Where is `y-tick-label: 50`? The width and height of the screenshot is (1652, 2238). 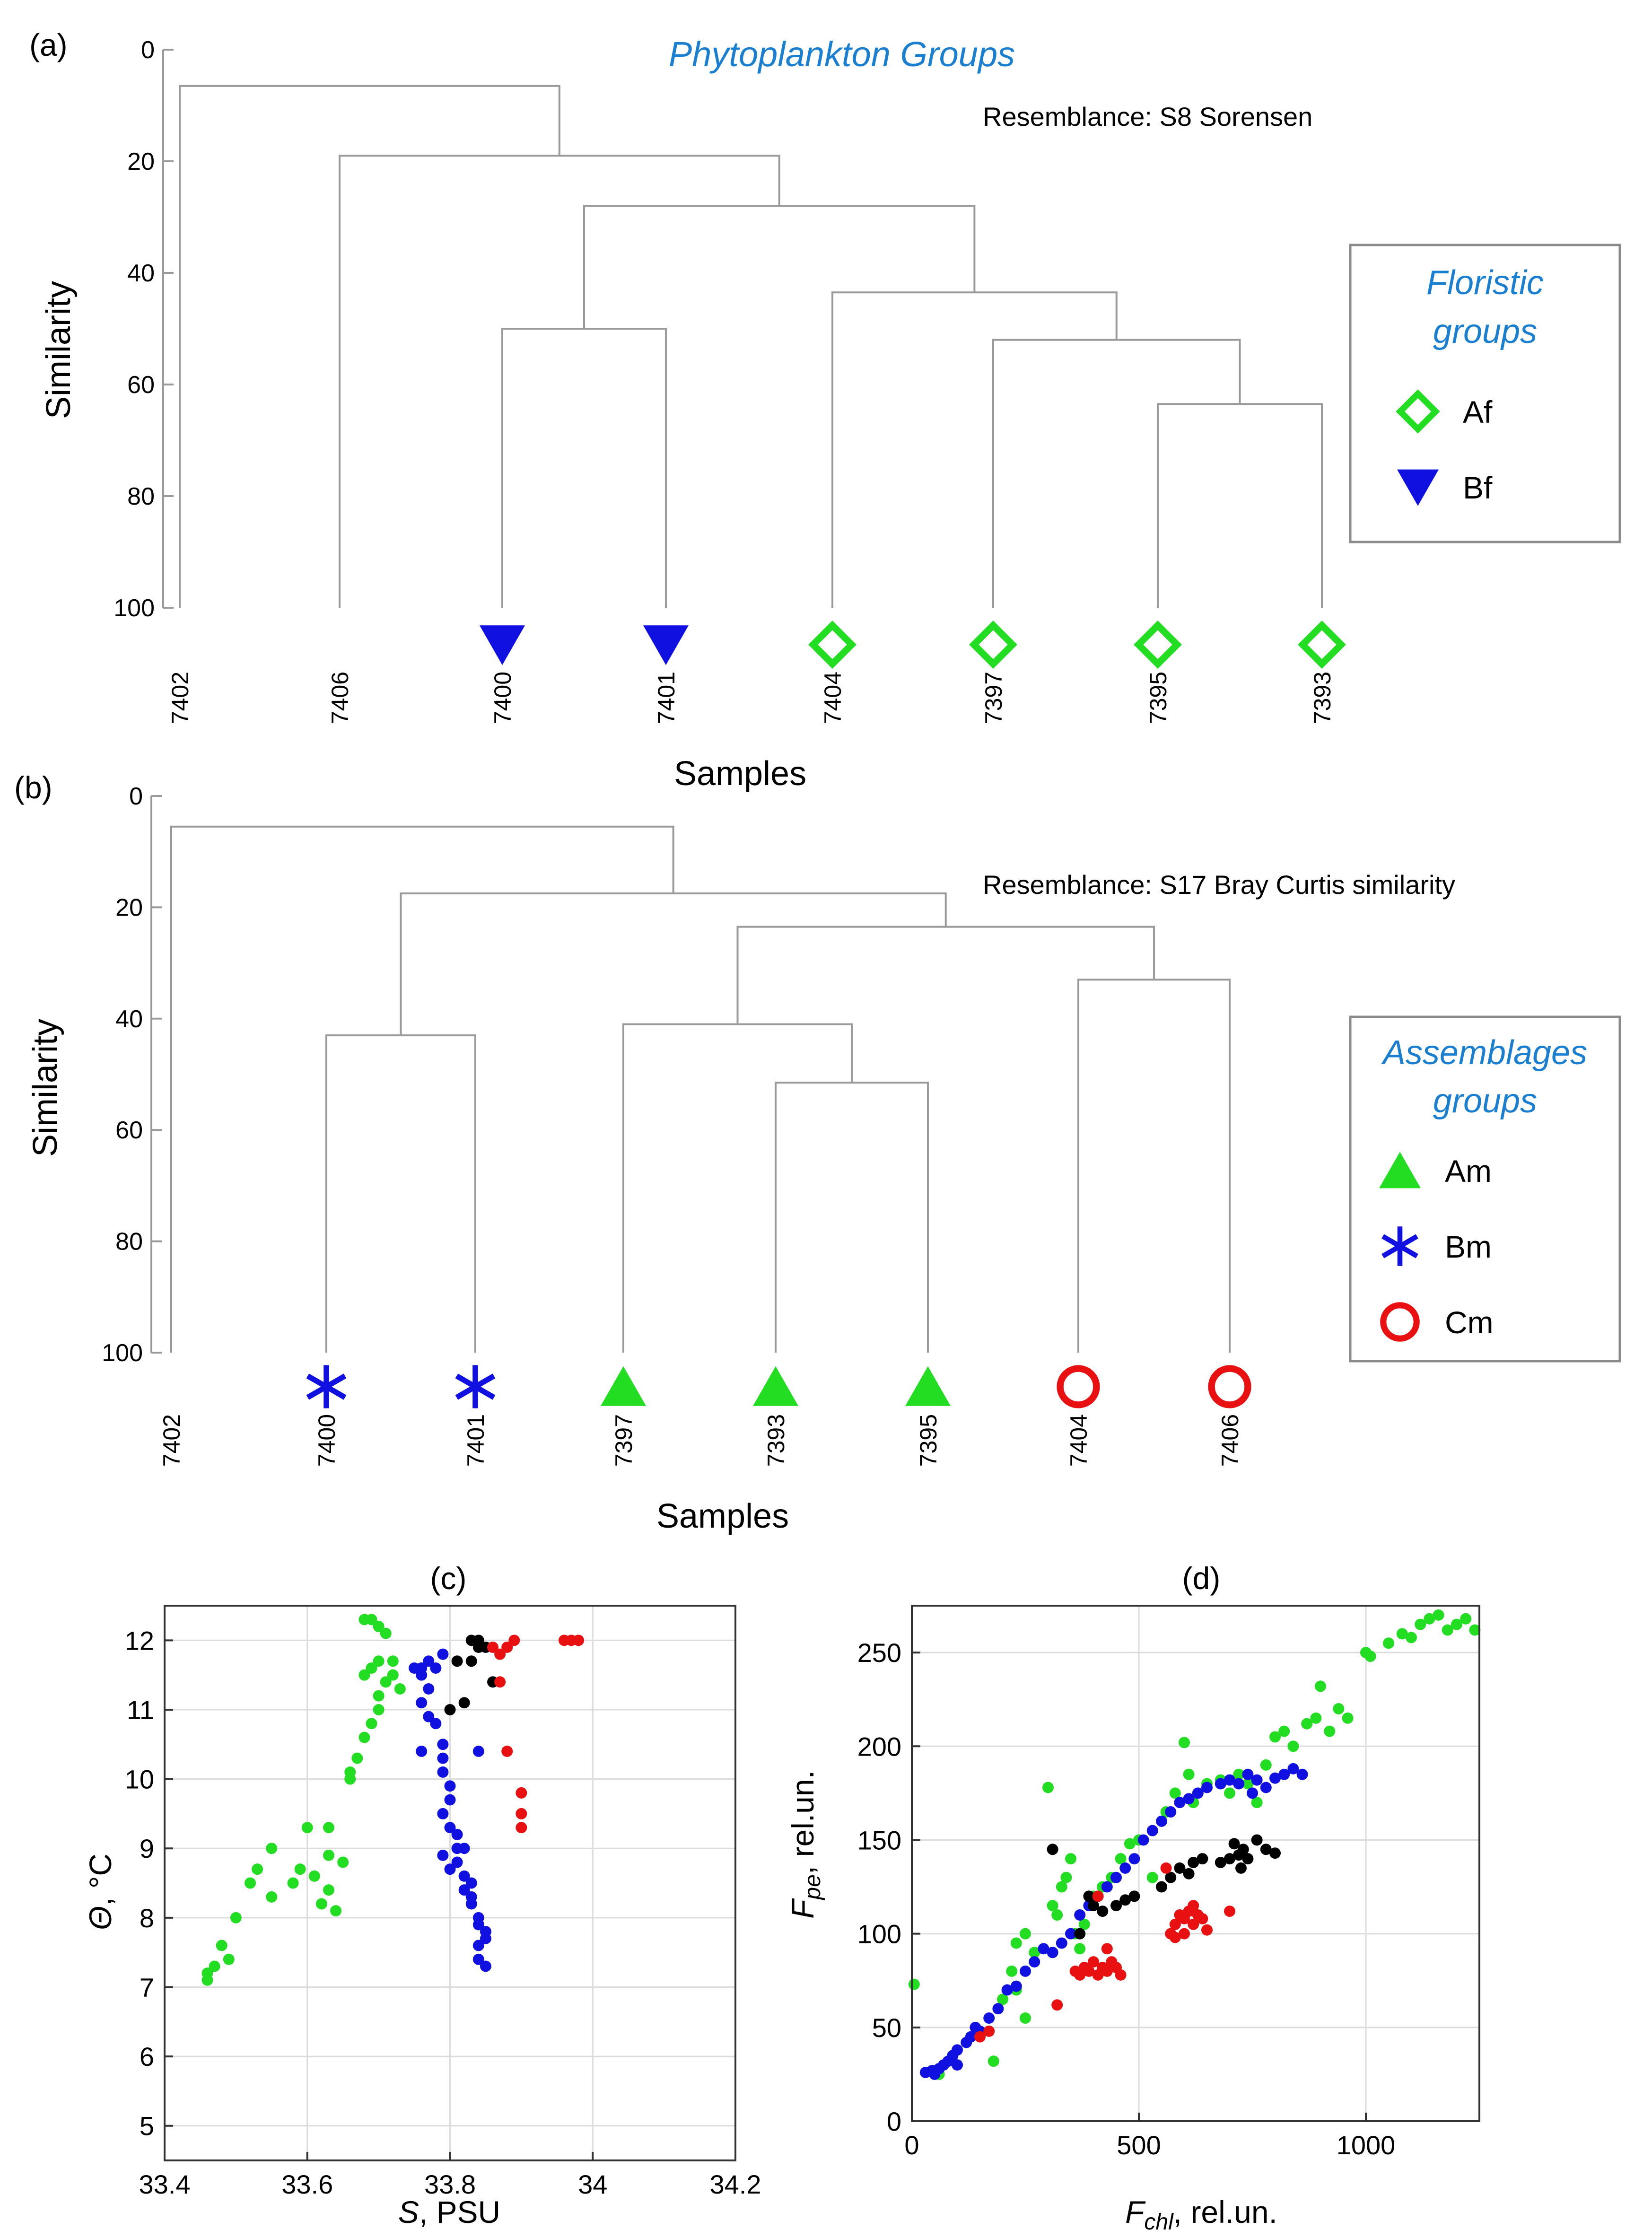 y-tick-label: 50 is located at coordinates (886, 2028).